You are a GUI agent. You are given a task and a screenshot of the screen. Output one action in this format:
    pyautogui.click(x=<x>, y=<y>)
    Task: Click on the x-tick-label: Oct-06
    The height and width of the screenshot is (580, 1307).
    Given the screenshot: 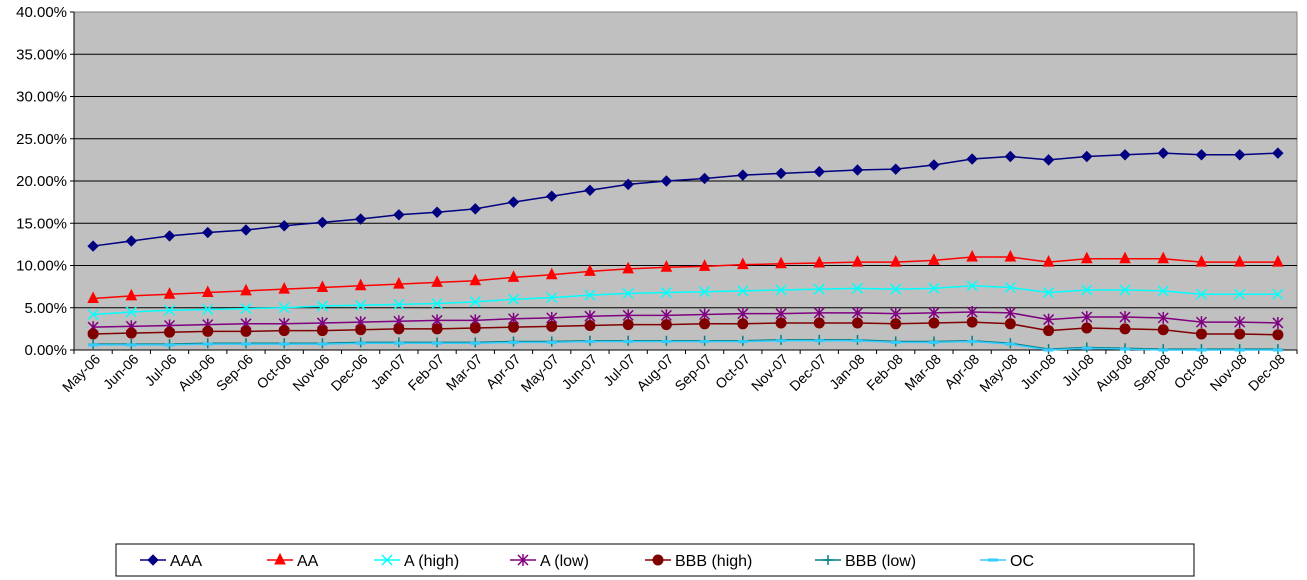 What is the action you would take?
    pyautogui.click(x=273, y=371)
    